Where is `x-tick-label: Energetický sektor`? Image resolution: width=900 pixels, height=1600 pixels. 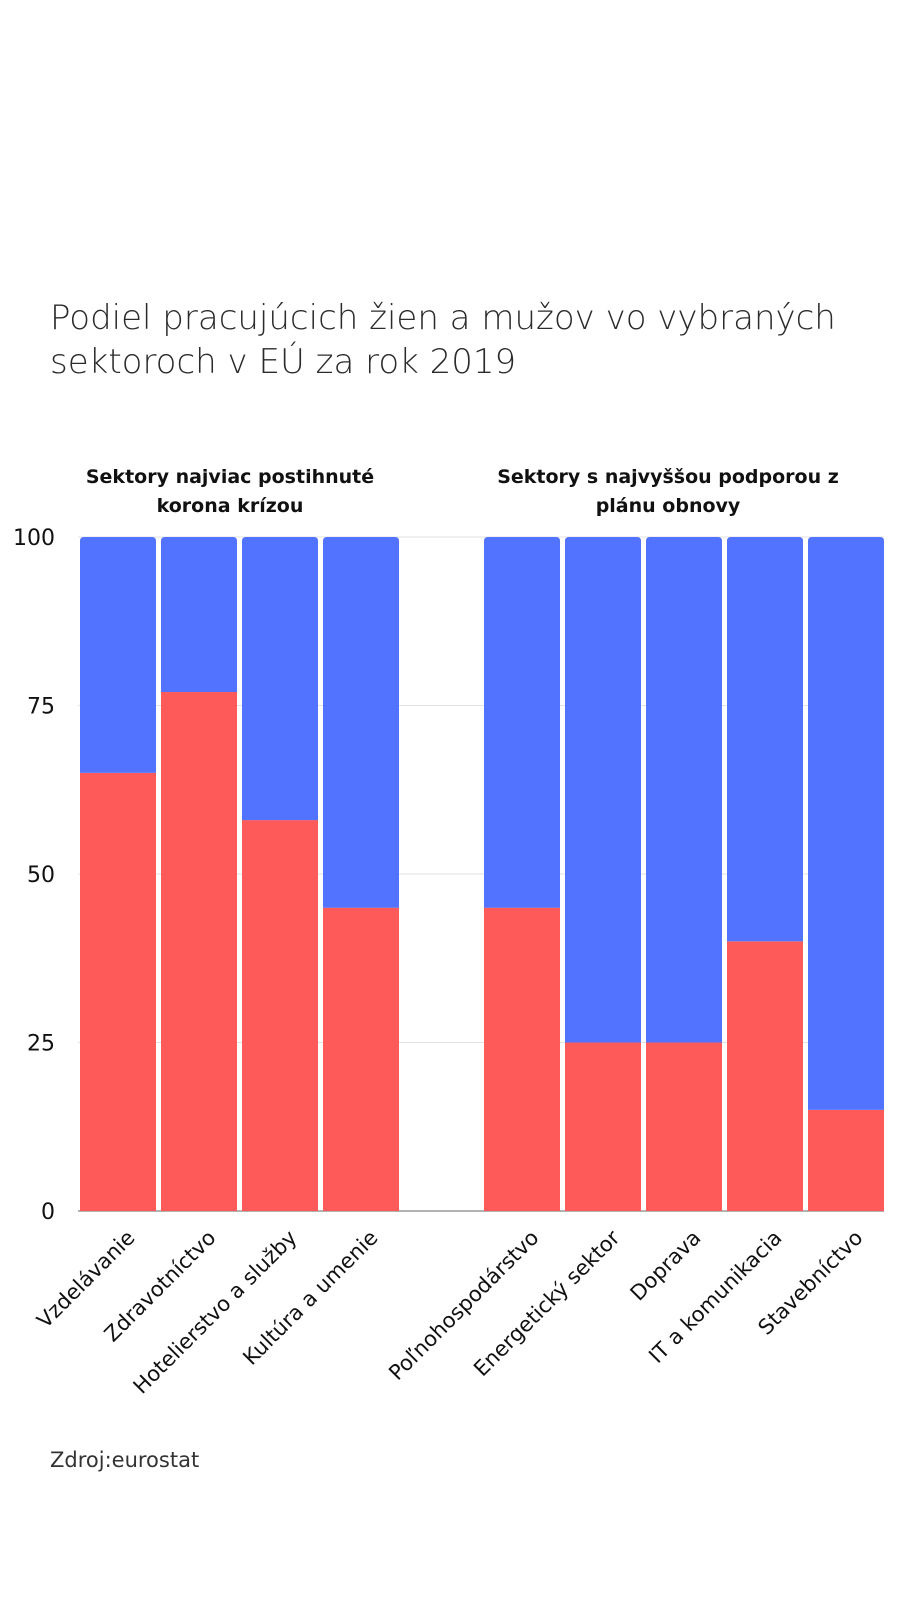
x-tick-label: Energetický sektor is located at coordinates (547, 1303).